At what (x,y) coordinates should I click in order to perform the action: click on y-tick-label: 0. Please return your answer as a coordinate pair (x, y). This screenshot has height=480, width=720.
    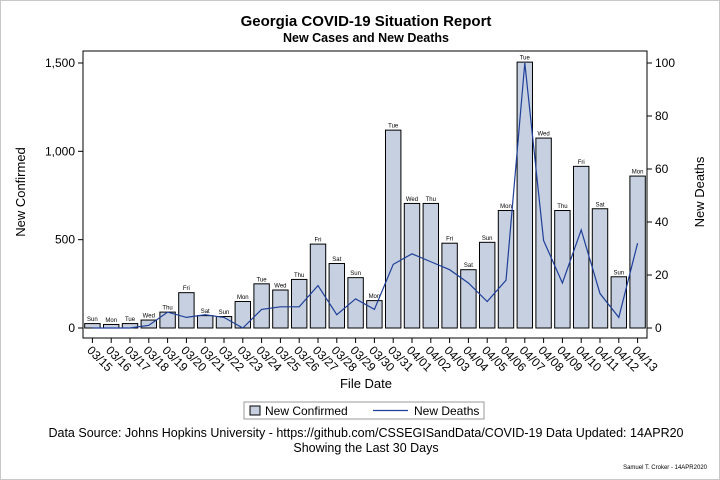
    Looking at the image, I should click on (71, 328).